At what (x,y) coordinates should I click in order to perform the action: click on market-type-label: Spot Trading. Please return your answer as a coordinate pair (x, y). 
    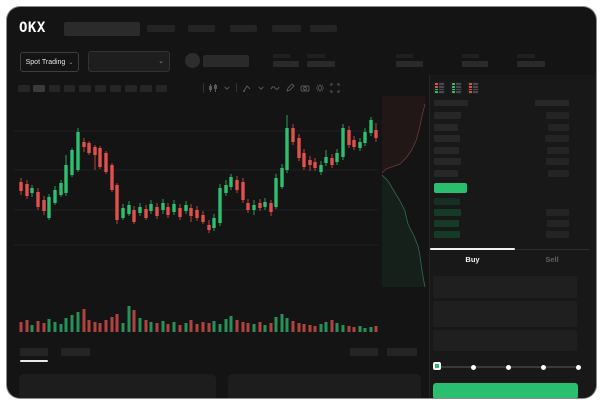
    Looking at the image, I should click on (45, 62).